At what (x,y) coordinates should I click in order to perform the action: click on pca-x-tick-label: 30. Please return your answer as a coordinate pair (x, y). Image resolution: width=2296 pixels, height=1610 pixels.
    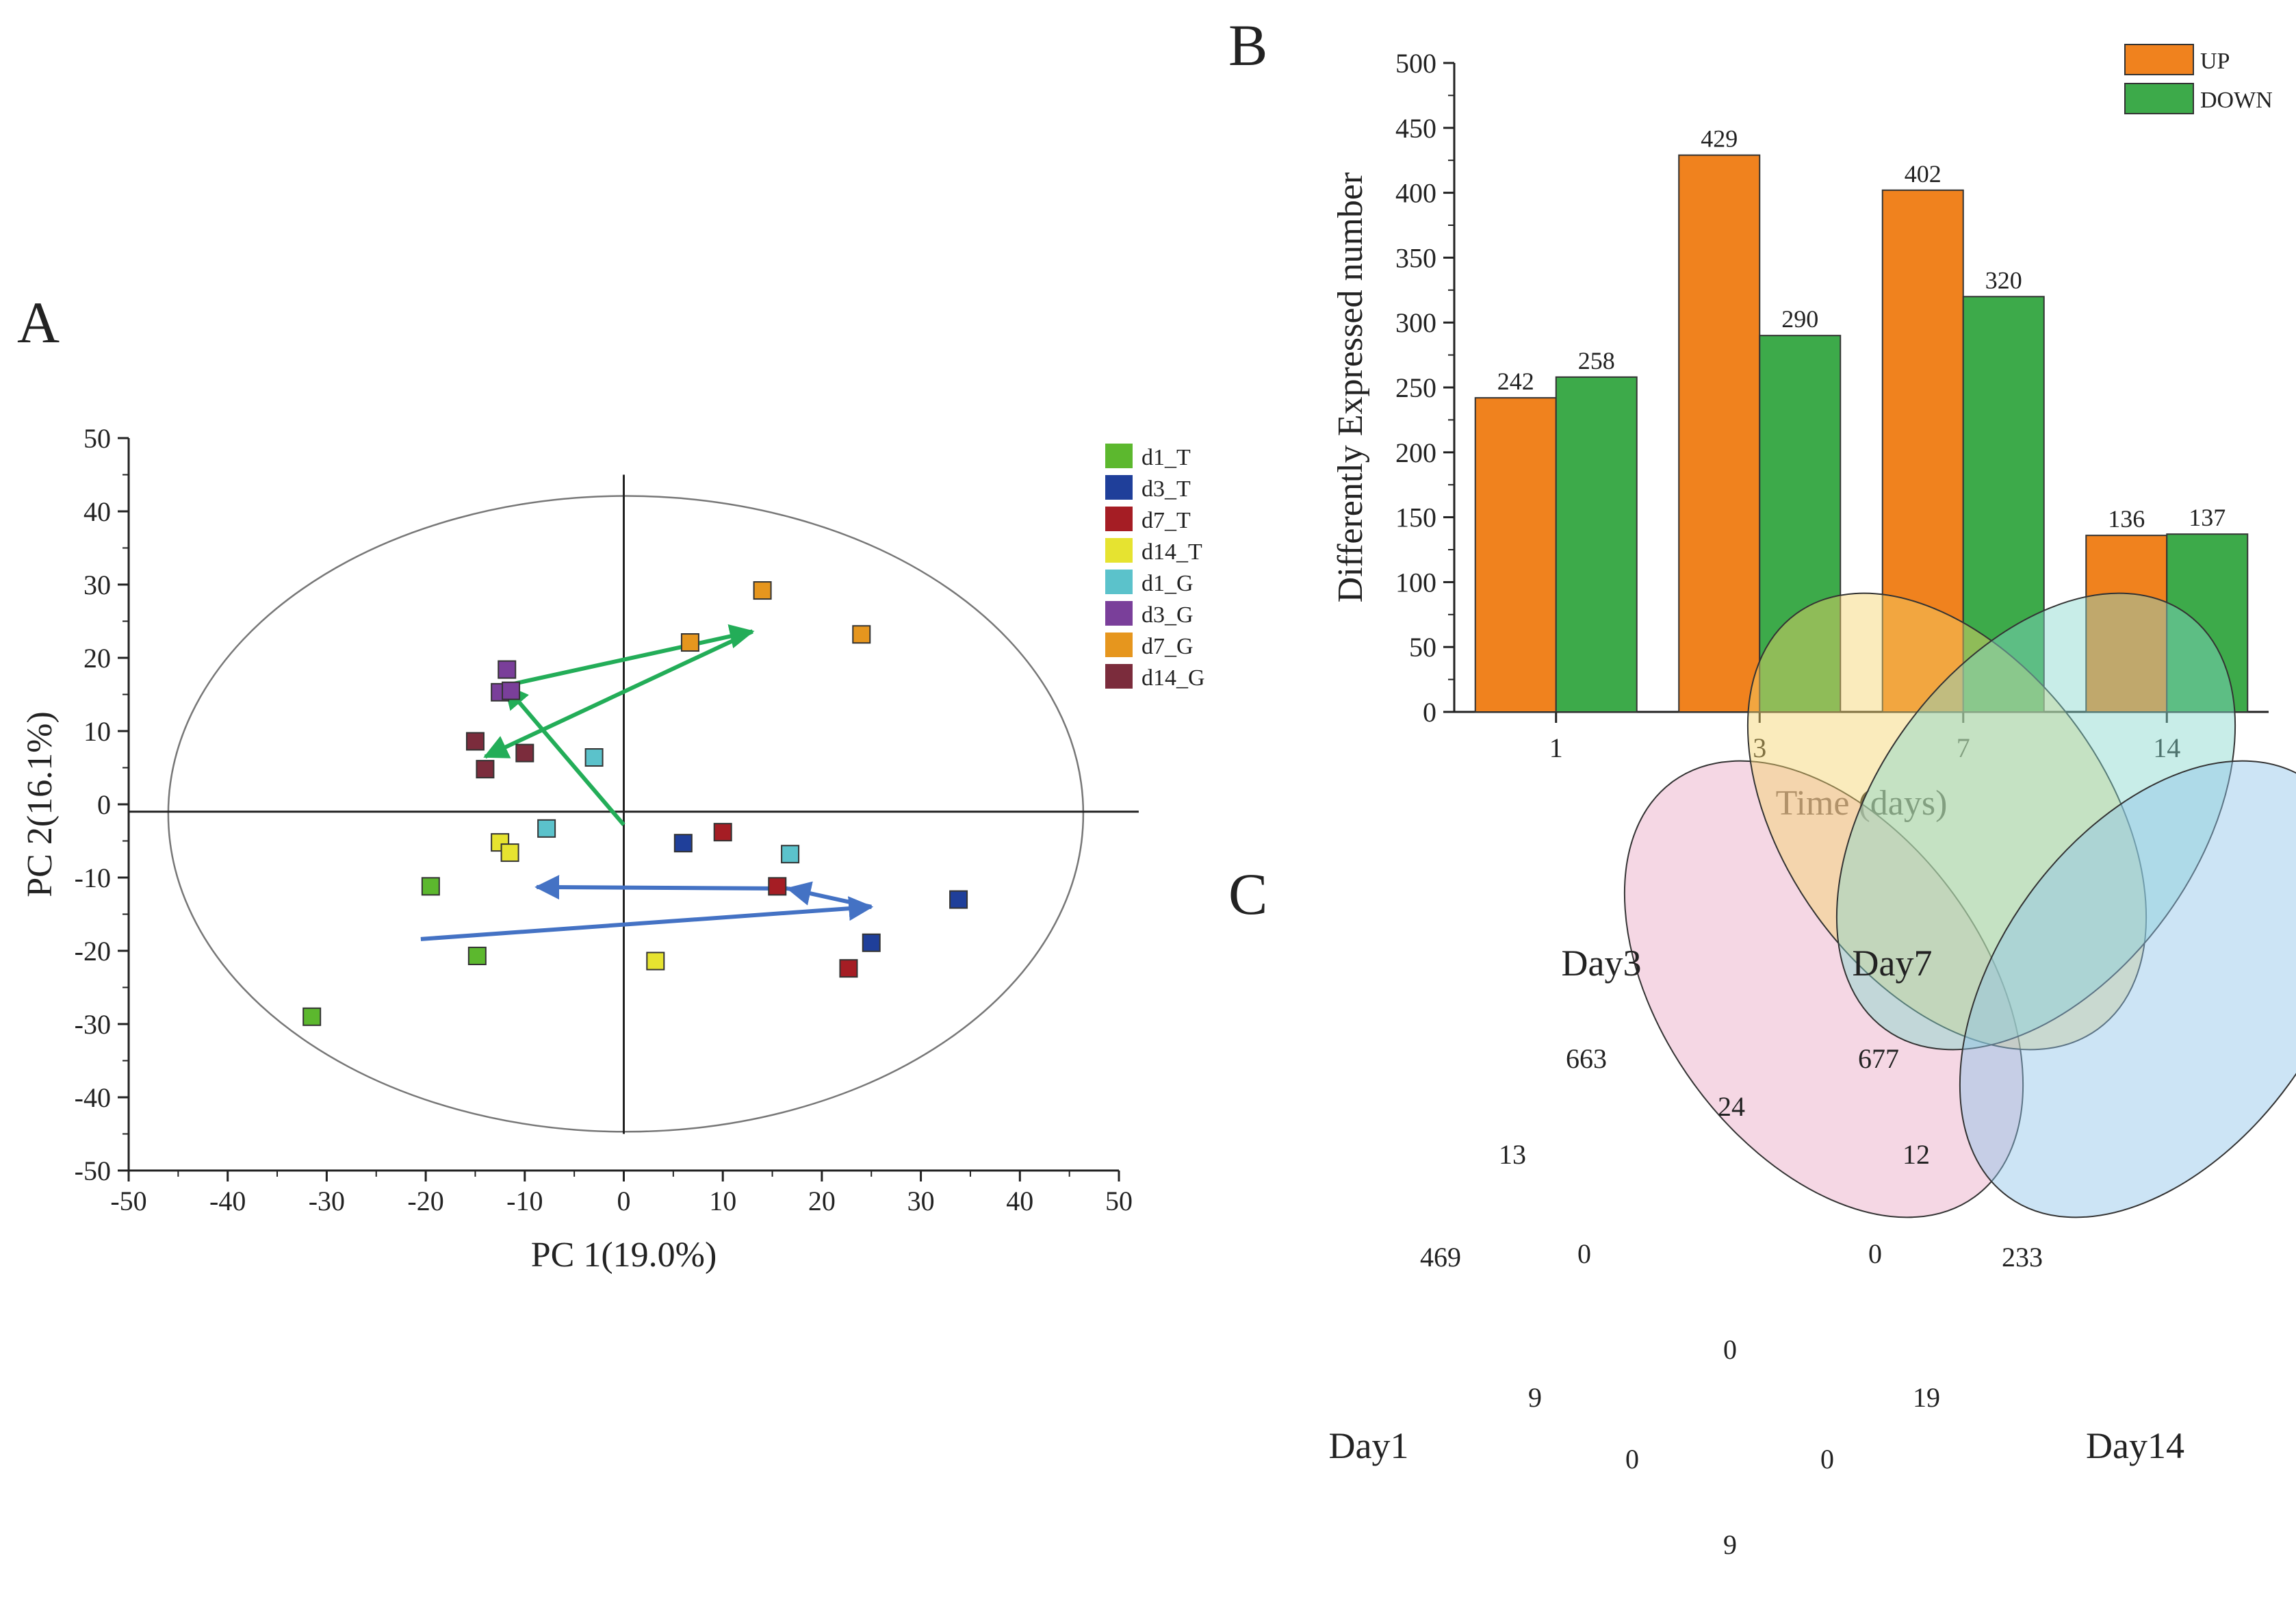
    Looking at the image, I should click on (921, 1201).